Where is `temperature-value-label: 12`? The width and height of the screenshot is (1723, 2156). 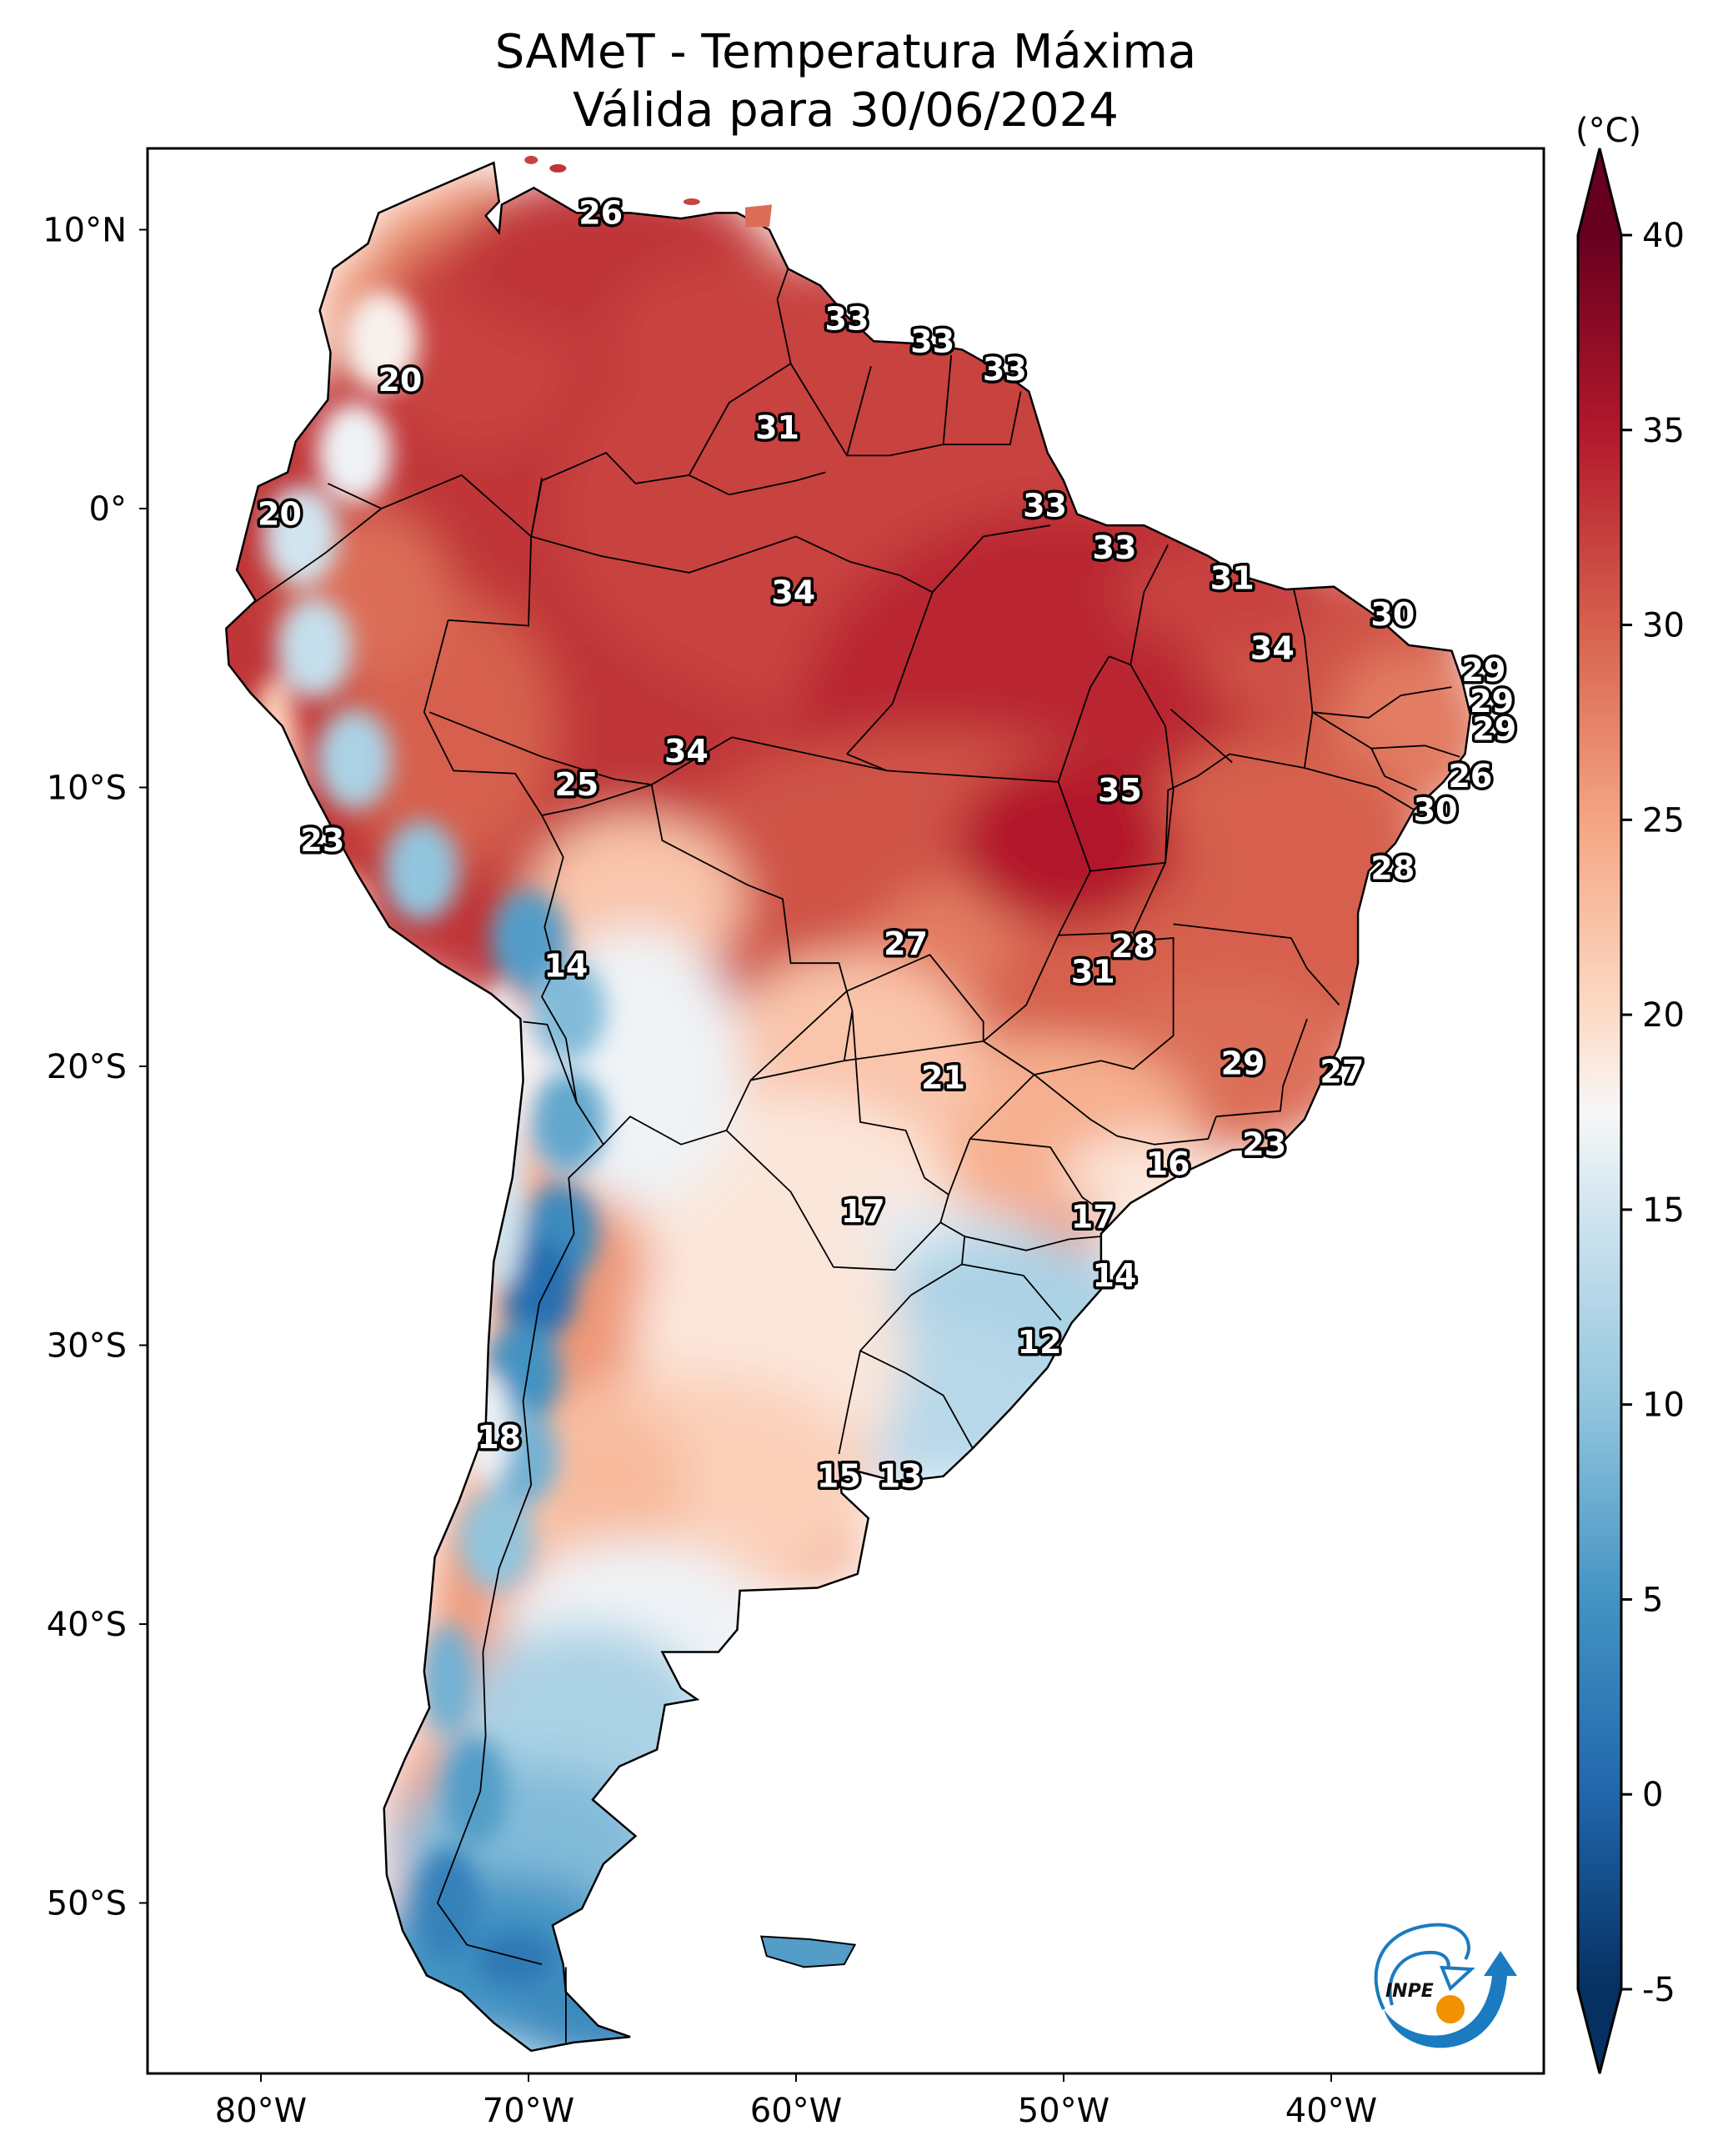
temperature-value-label: 12 is located at coordinates (1040, 1342).